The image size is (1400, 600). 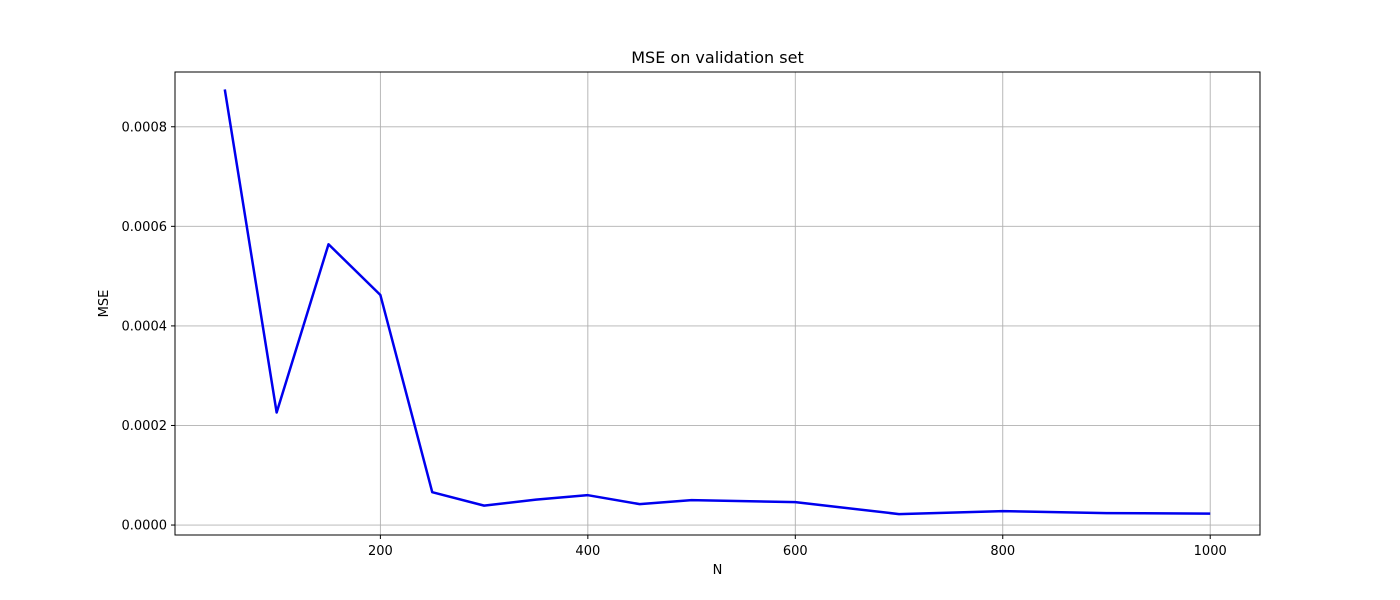 What do you see at coordinates (718, 570) in the screenshot?
I see `x-axis-label: N` at bounding box center [718, 570].